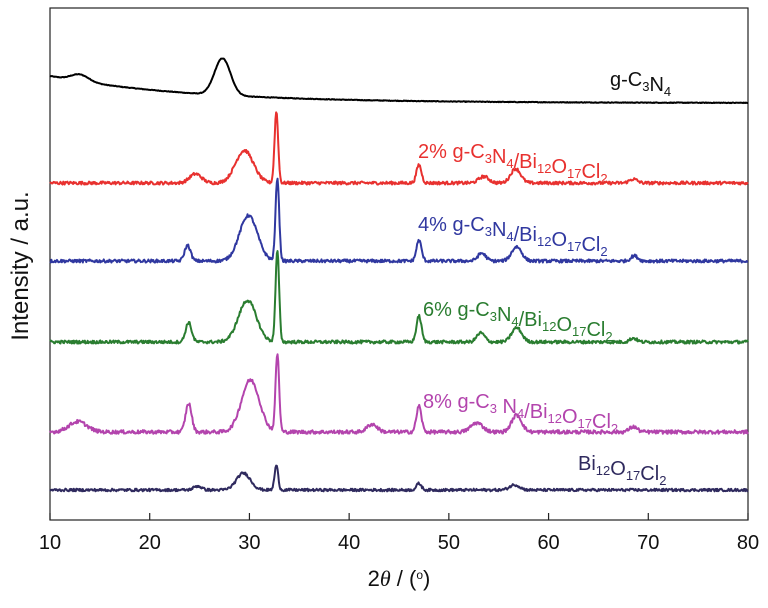 The width and height of the screenshot is (768, 608). Describe the element at coordinates (640, 84) in the screenshot. I see `series-label-0: g-C3N4` at that location.